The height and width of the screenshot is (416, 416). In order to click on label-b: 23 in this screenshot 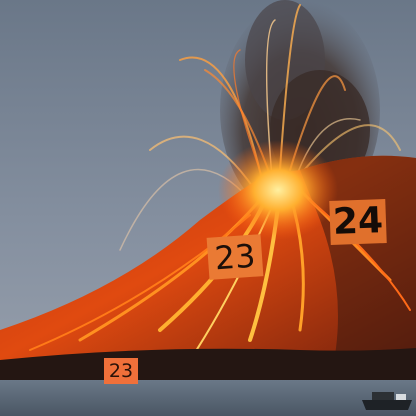, I will do `click(235, 257)`.